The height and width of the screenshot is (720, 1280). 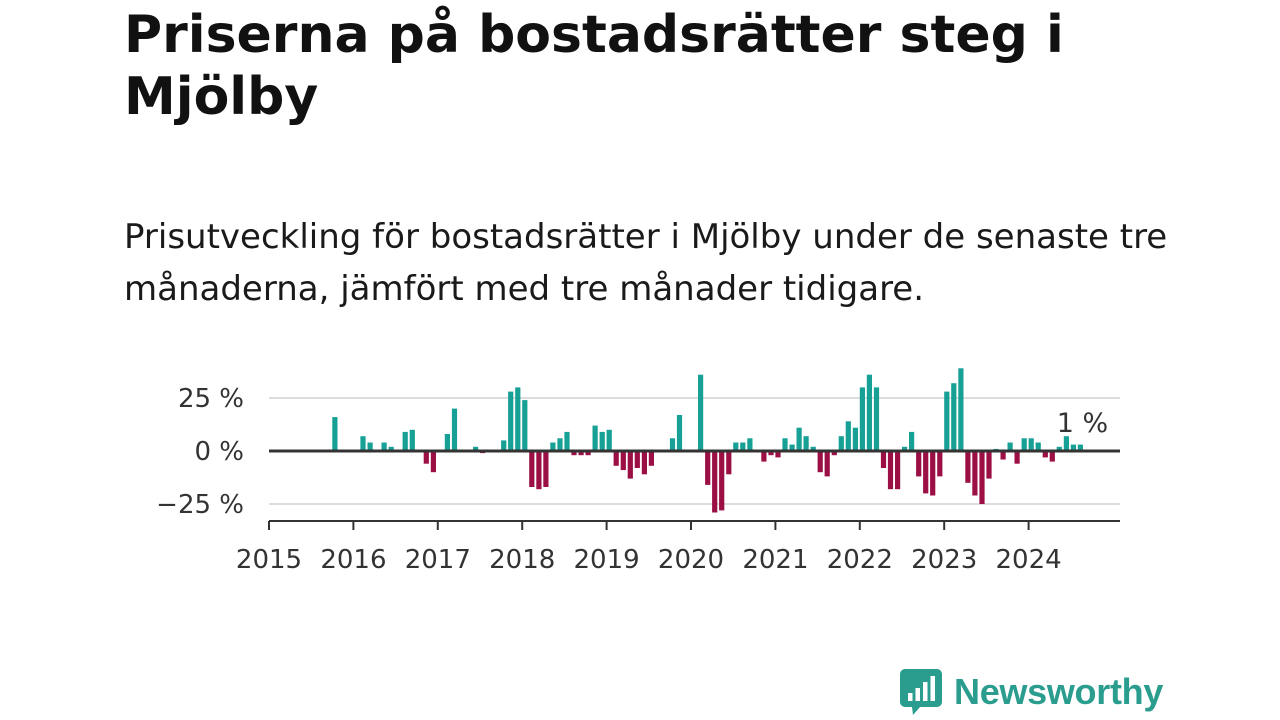 I want to click on x-tick-label: 2024, so click(x=1029, y=560).